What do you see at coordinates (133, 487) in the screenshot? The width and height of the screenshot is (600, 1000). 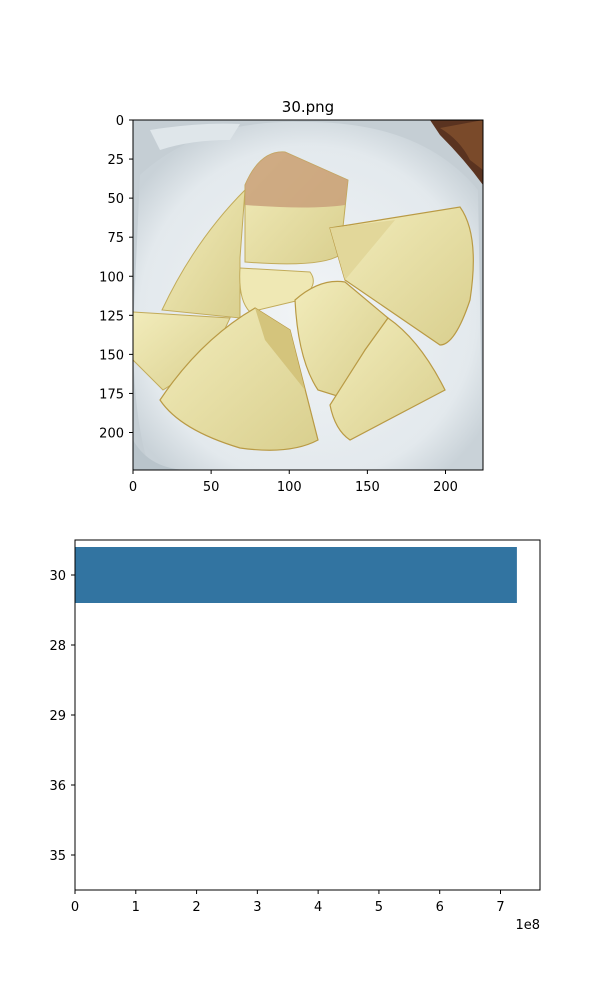 I see `image-x-tick-label: 0` at bounding box center [133, 487].